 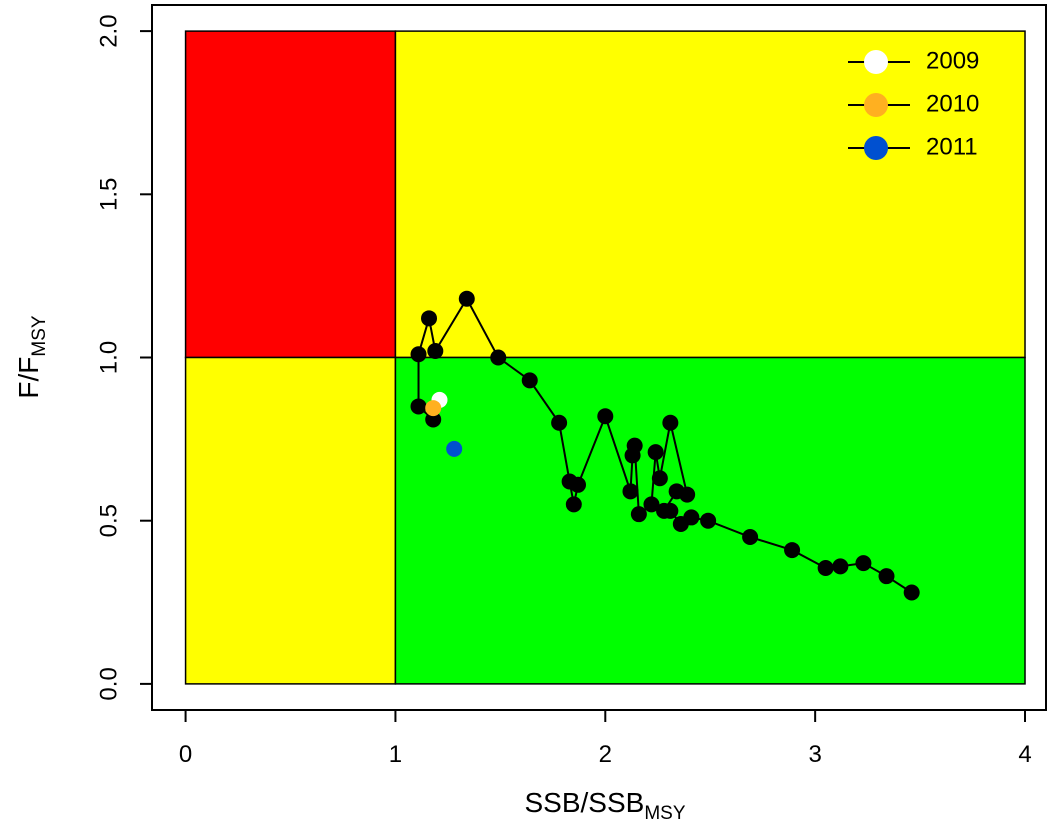 What do you see at coordinates (39, 336) in the screenshot?
I see `y-label-sub: MSY` at bounding box center [39, 336].